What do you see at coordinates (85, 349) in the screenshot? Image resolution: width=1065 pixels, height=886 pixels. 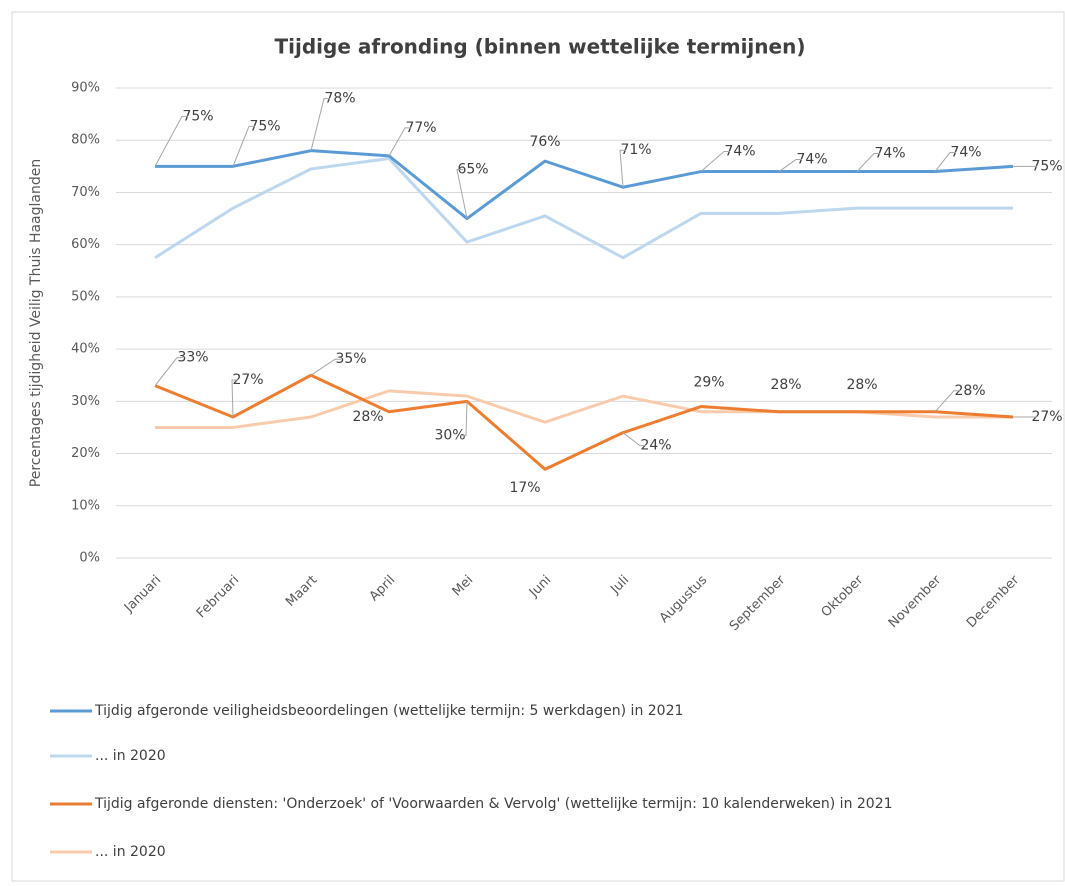 I see `y-tick-label: 40%` at bounding box center [85, 349].